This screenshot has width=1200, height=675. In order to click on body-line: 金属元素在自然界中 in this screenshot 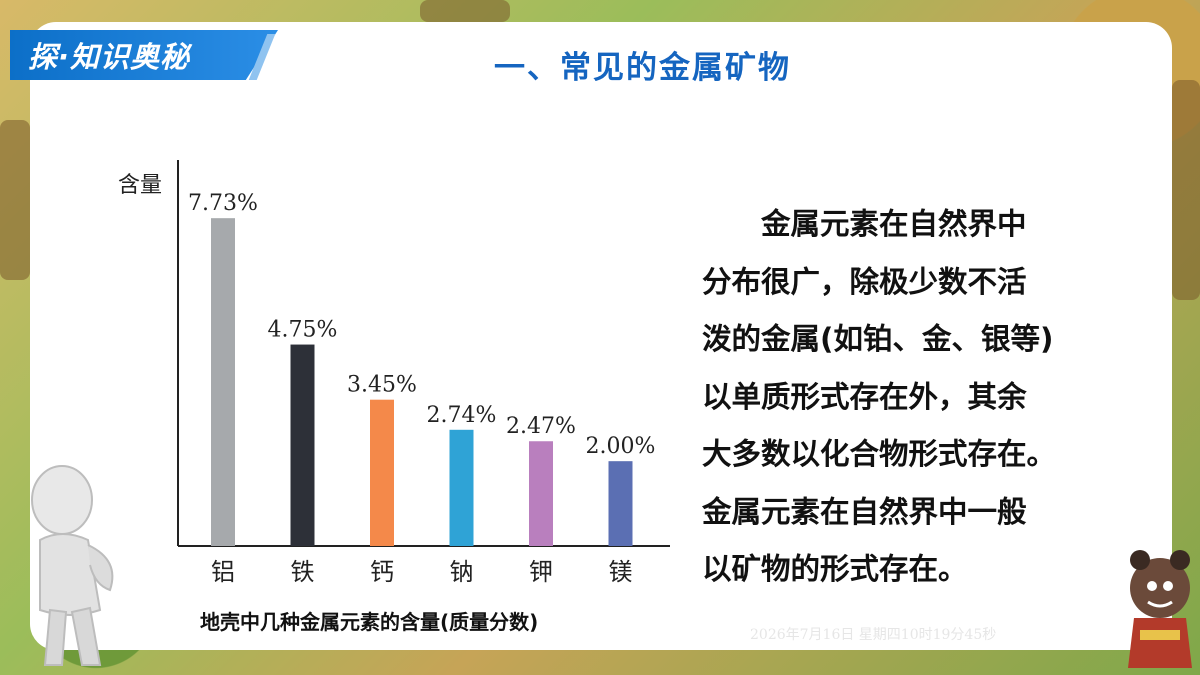, I will do `click(864, 224)`.